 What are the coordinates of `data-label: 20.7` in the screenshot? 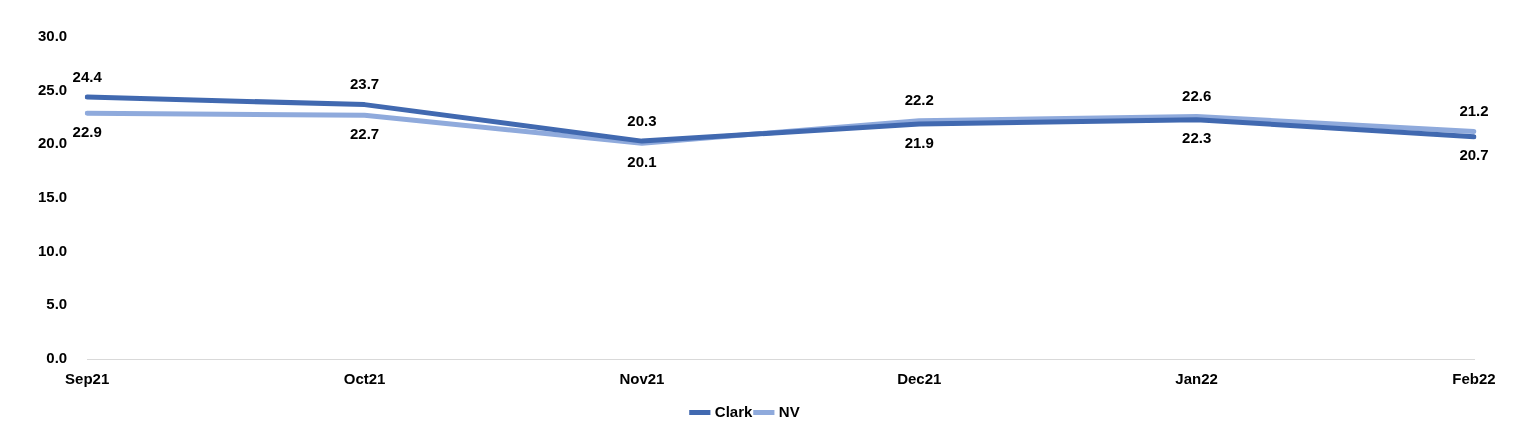 It's located at (1474, 155).